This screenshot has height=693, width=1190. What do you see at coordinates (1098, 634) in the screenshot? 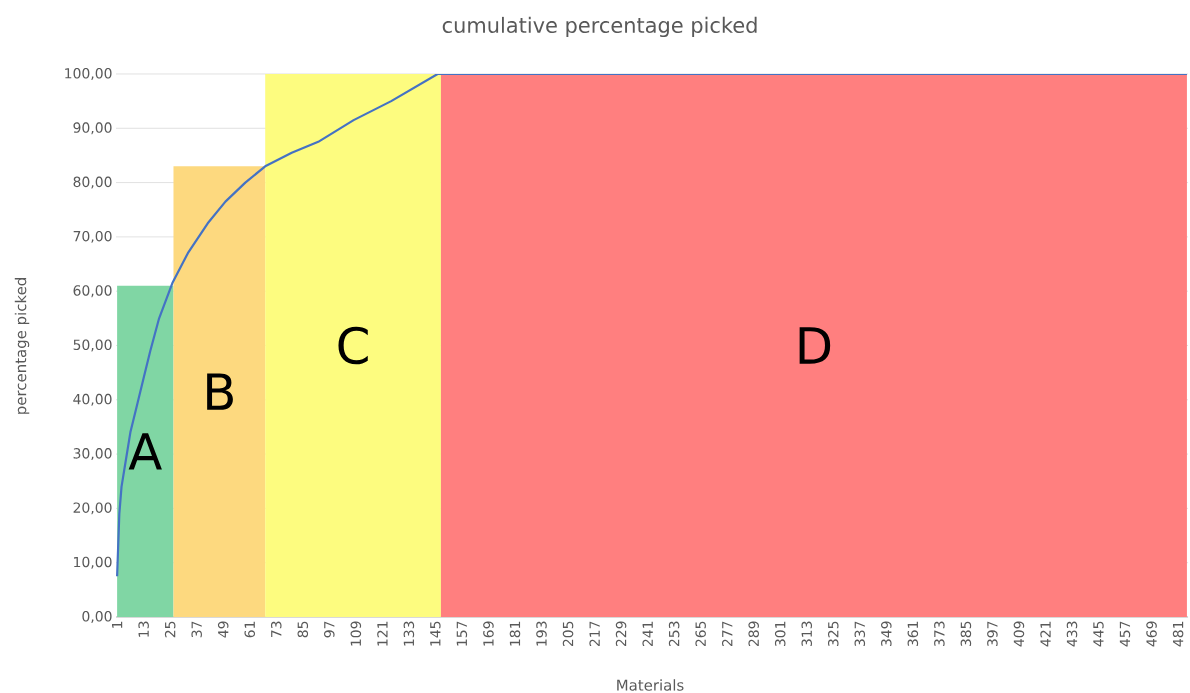
I see `x-tick-label: 445` at bounding box center [1098, 634].